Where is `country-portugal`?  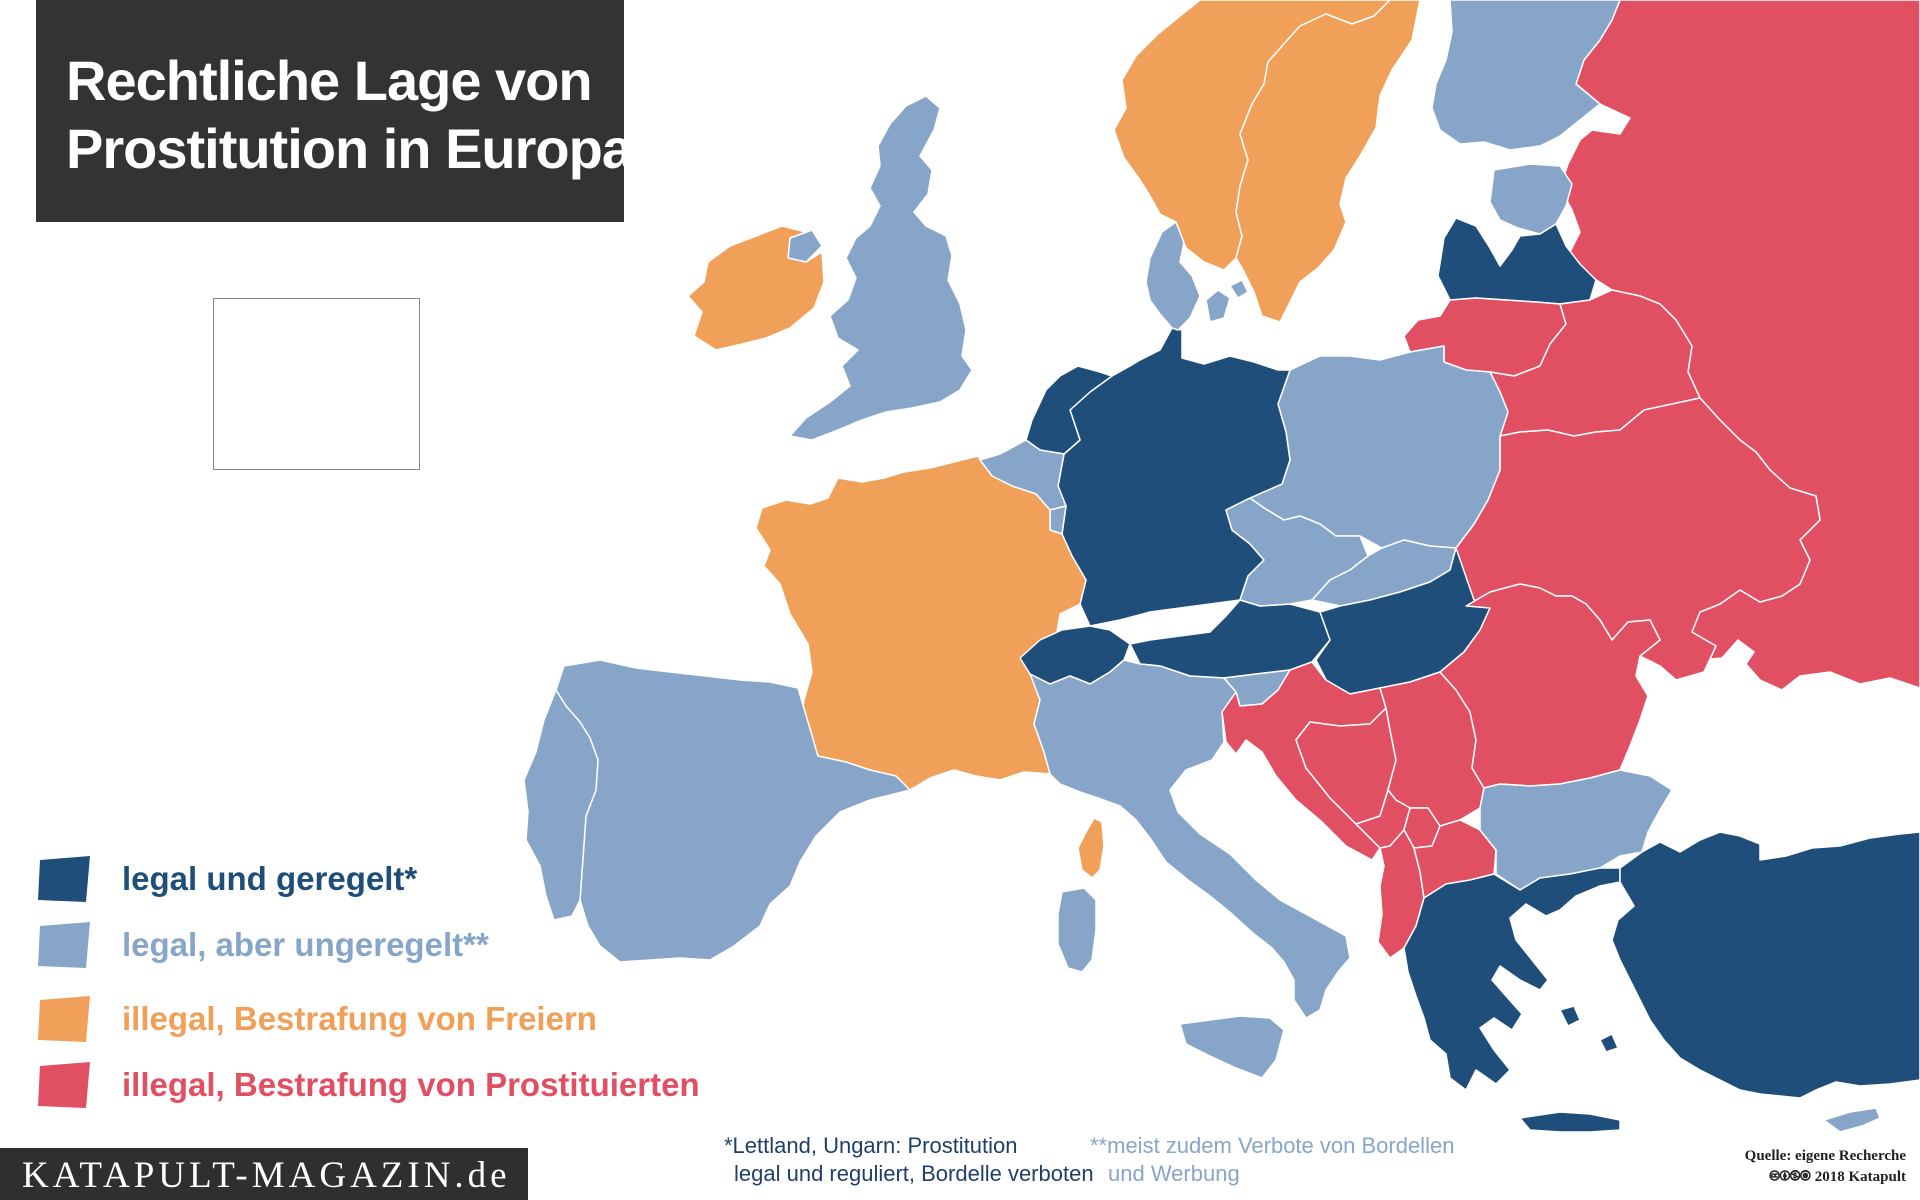
country-portugal is located at coordinates (561, 805).